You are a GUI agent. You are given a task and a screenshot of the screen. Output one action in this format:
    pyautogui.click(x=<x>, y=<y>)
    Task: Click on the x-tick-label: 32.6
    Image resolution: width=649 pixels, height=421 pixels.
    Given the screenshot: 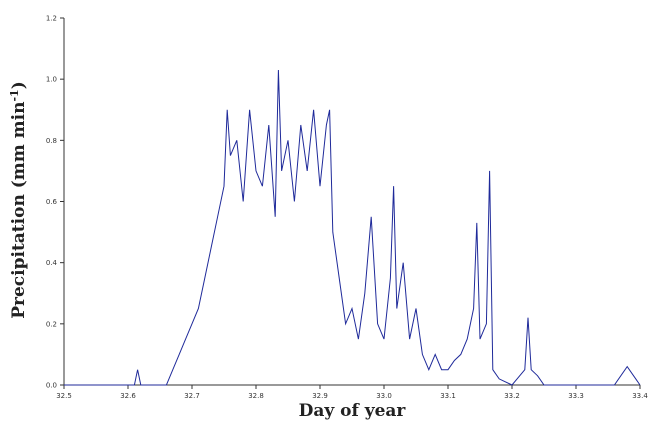 What is the action you would take?
    pyautogui.click(x=128, y=396)
    